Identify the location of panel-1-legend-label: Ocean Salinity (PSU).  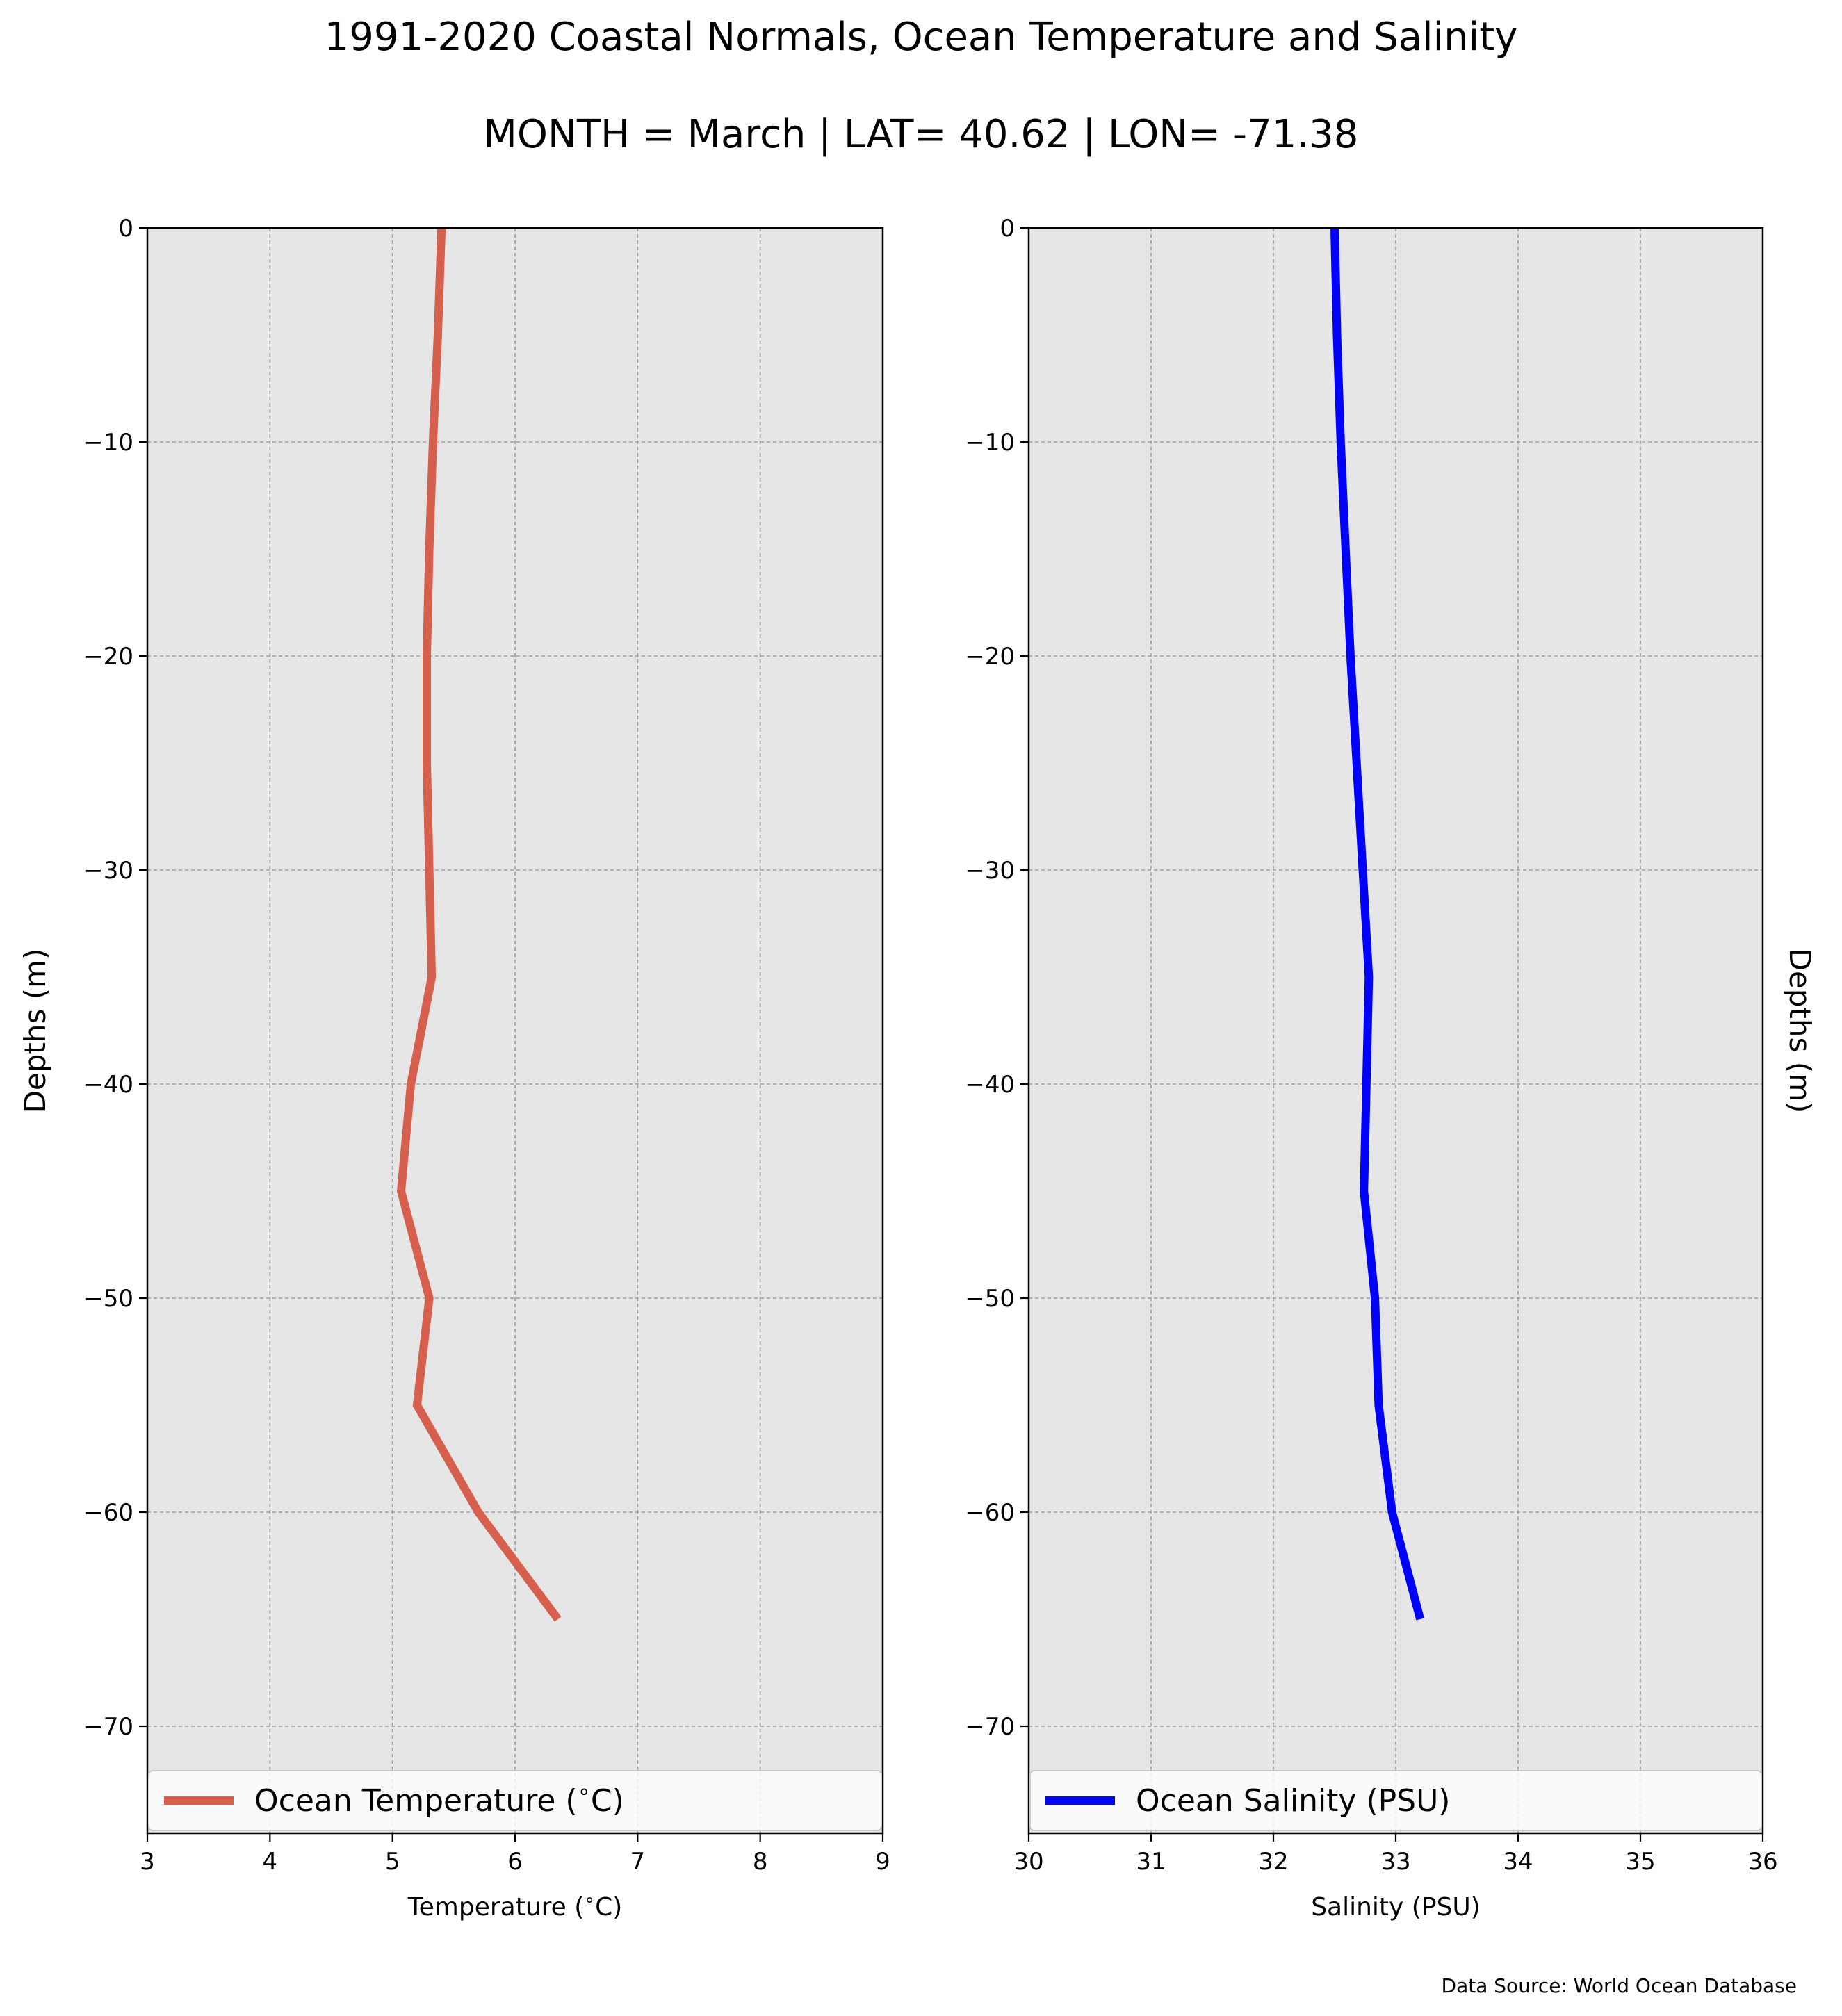
(1293, 1801).